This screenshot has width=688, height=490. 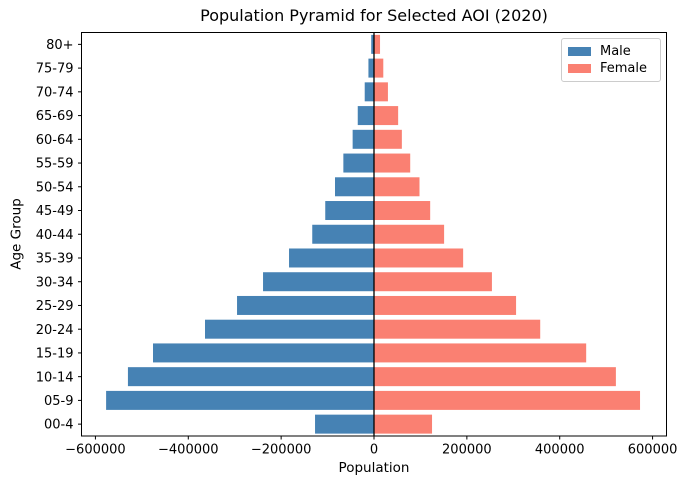 What do you see at coordinates (579, 68) in the screenshot?
I see `female-color-swatch` at bounding box center [579, 68].